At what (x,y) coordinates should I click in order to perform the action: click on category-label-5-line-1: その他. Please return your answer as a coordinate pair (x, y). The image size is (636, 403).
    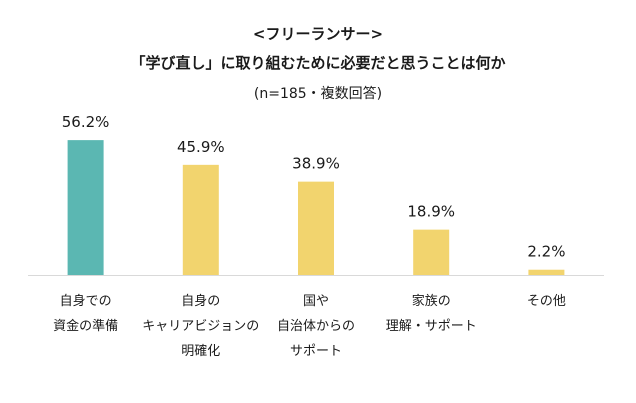
    Looking at the image, I should click on (546, 301).